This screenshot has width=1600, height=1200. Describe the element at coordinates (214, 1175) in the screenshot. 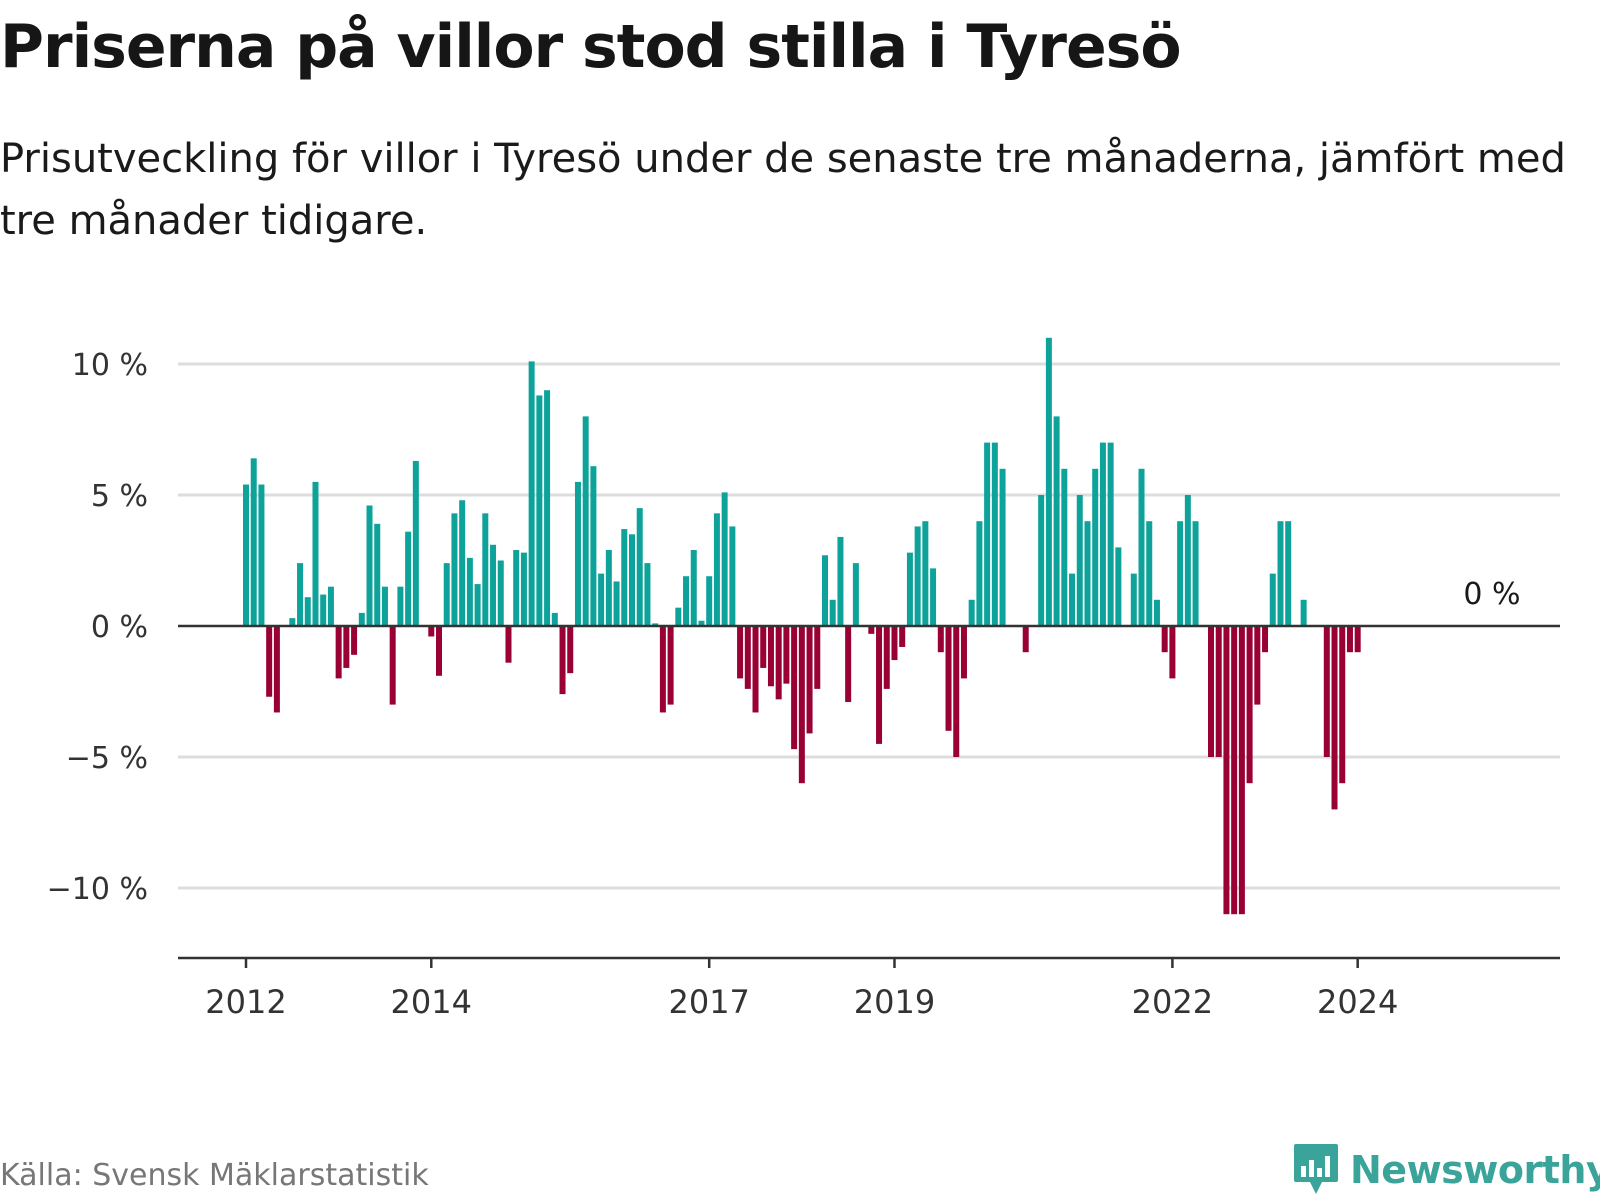

I see `source-note: Källa: Svensk Mäklarstatistik` at that location.